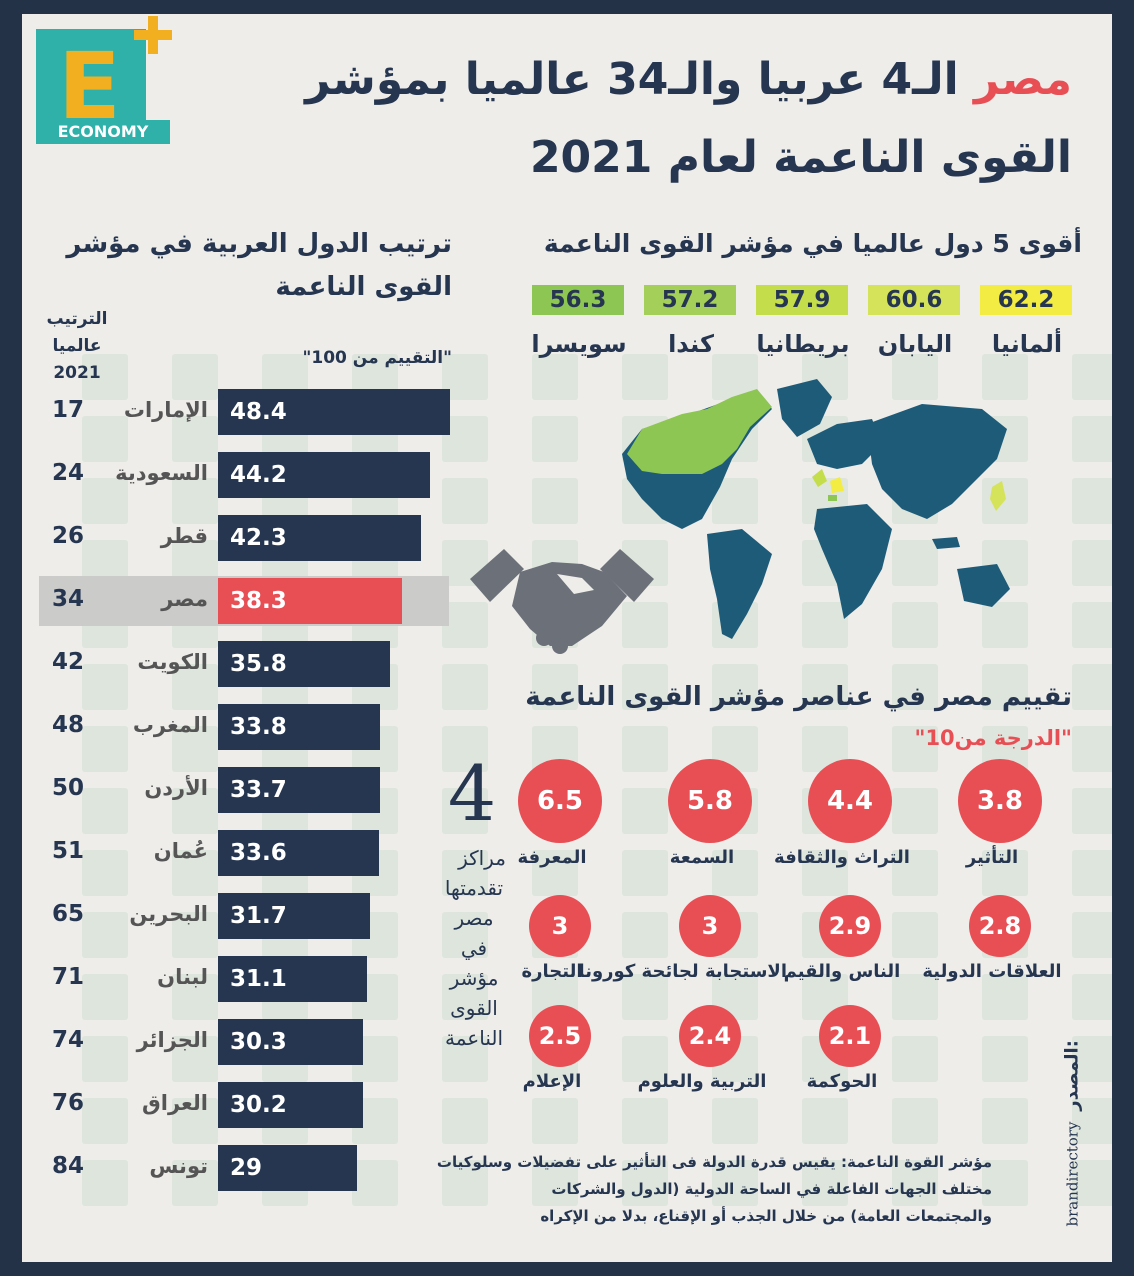  I want to click on world-rank: 17, so click(68, 410).